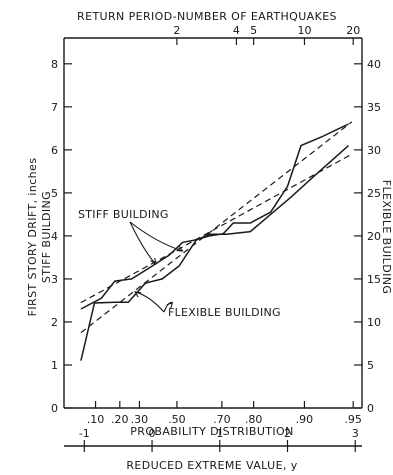 The height and width of the screenshot is (475, 393). Describe the element at coordinates (32, 237) in the screenshot. I see `left-axis-title: FIRST STORY DRIFT, inches` at that location.